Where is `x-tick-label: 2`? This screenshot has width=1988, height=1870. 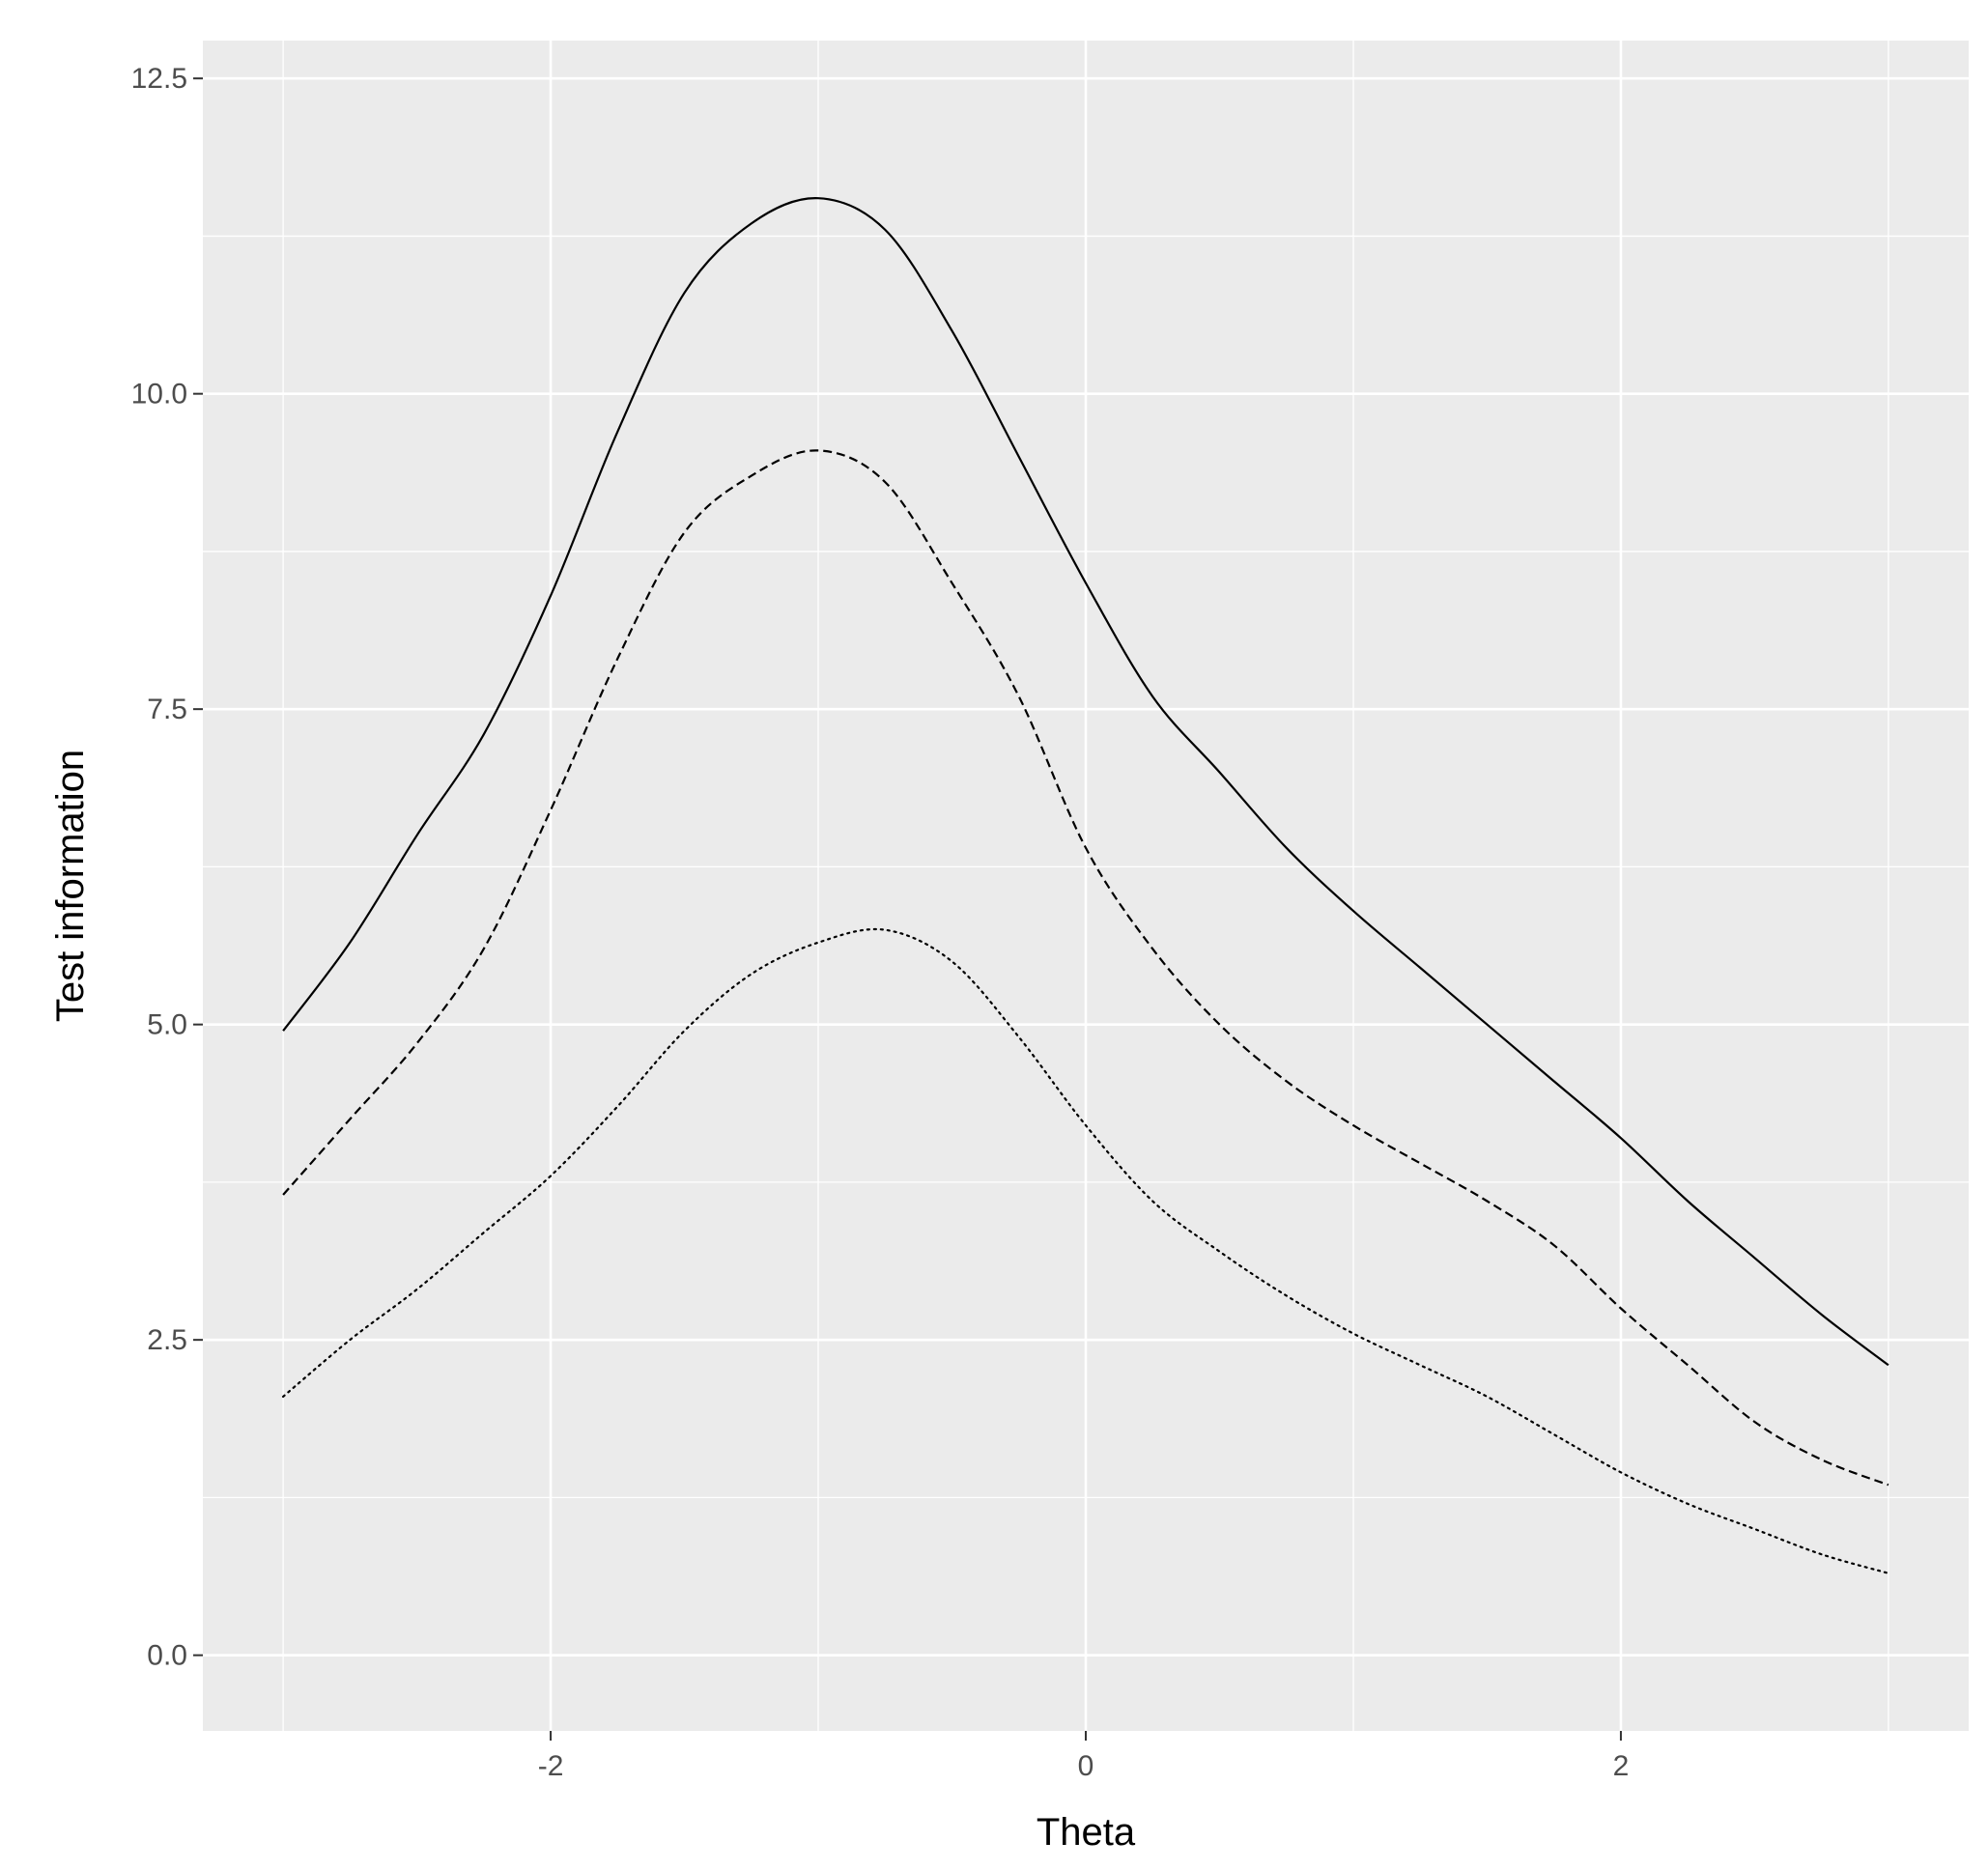 x-tick-label: 2 is located at coordinates (1621, 1766).